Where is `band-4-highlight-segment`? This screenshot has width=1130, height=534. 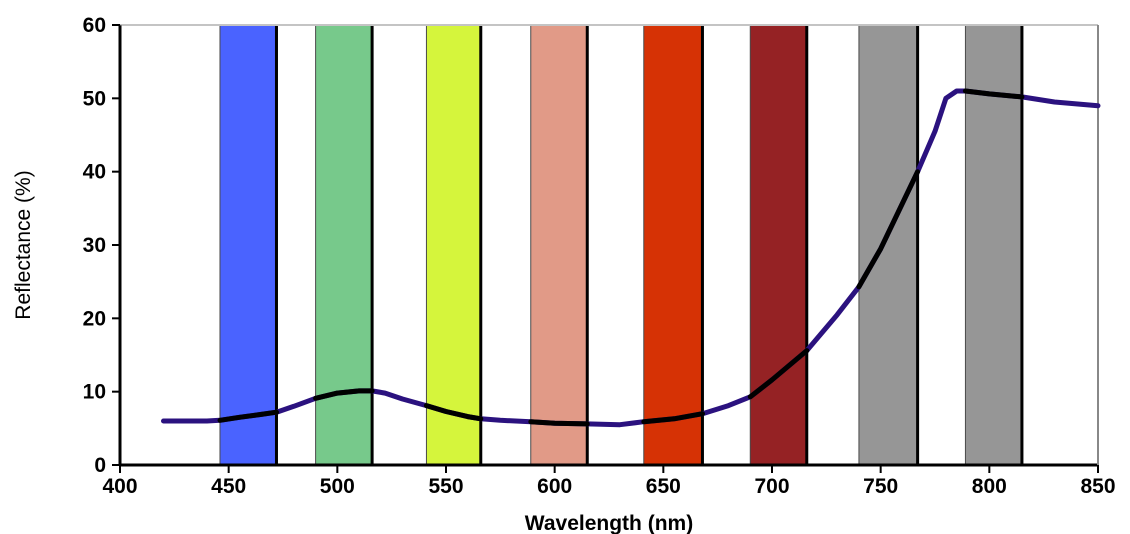
band-4-highlight-segment is located at coordinates (559, 423).